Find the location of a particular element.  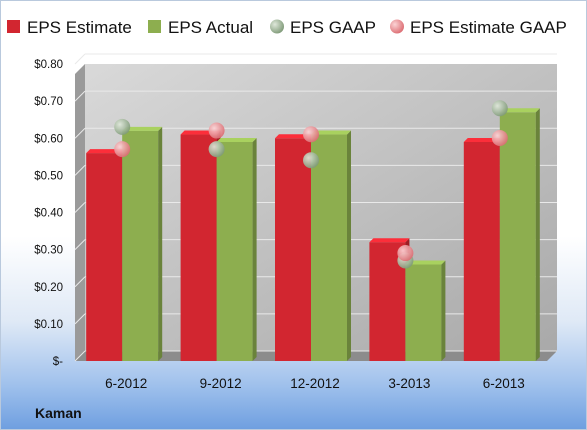

legend-label: EPS Actual is located at coordinates (210, 27).